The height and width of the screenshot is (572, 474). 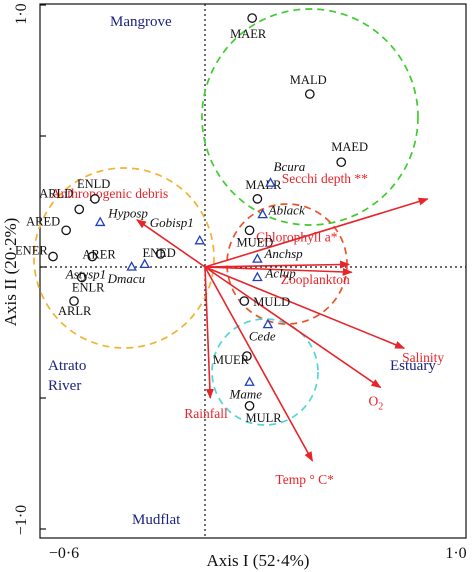 What do you see at coordinates (200, 239) in the screenshot?
I see `species-point-gobisp1` at bounding box center [200, 239].